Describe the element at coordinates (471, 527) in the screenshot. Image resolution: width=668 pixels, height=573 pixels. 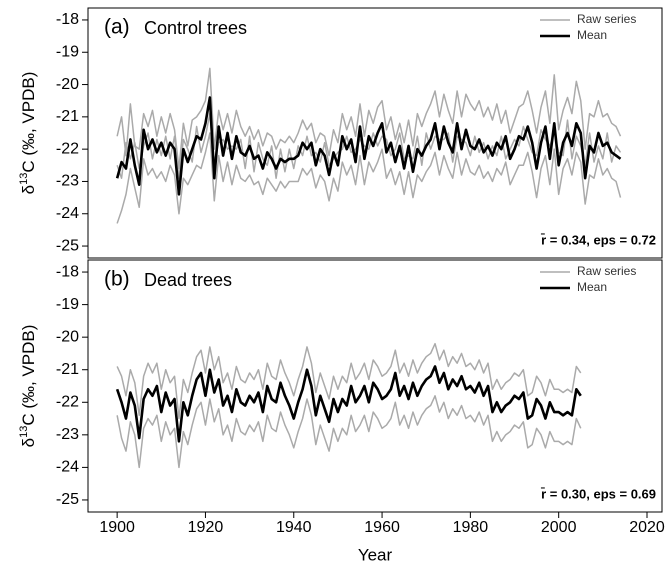
I see `x-tick-label: 1980` at that location.